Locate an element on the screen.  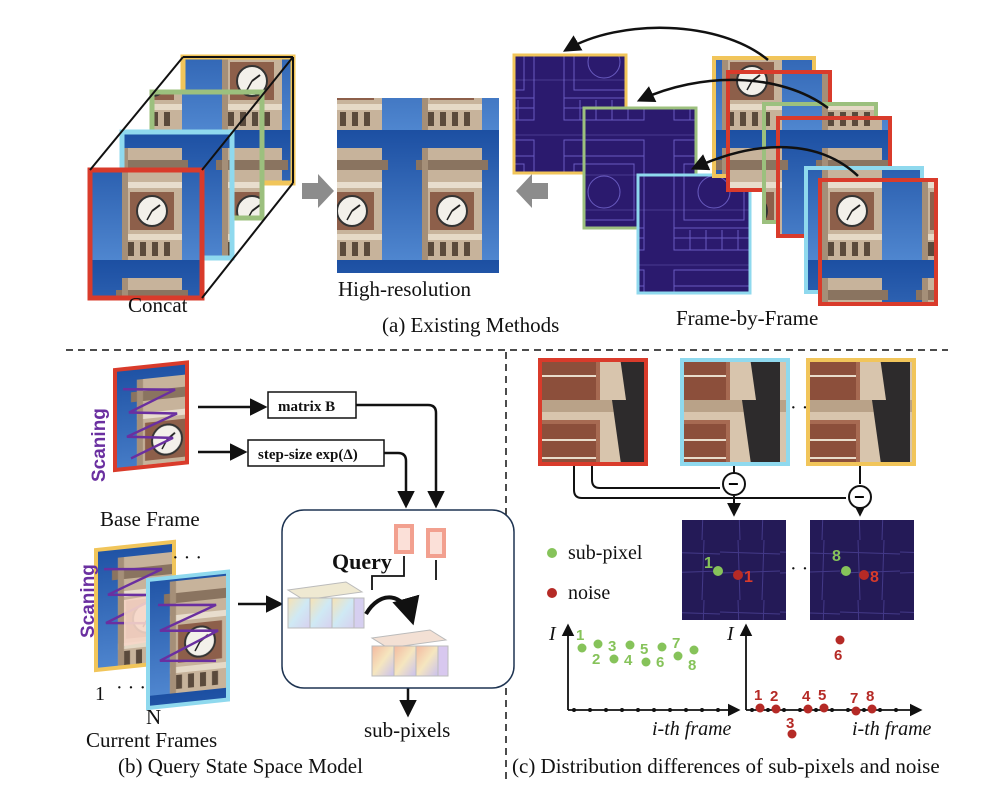
concat-stack is located at coordinates (191, 177).